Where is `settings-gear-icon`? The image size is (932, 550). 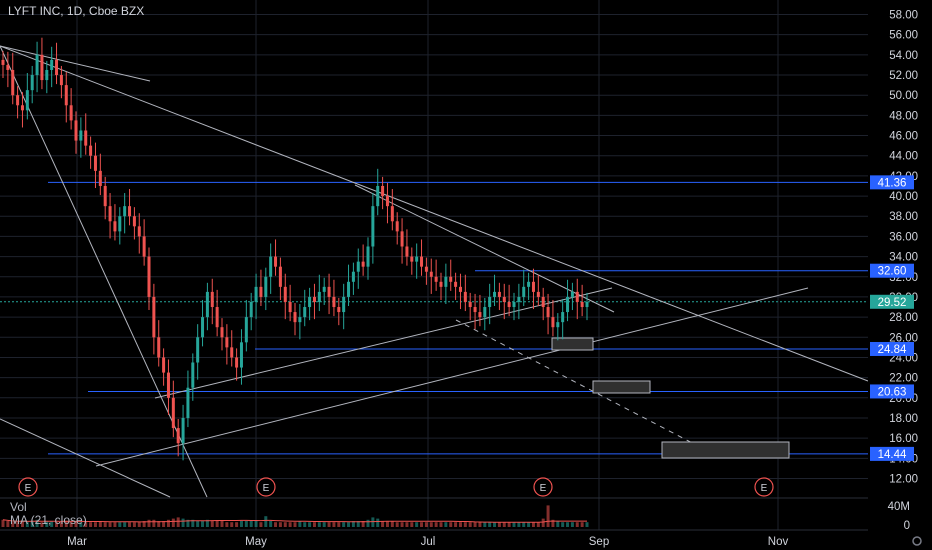
settings-gear-icon is located at coordinates (917, 541).